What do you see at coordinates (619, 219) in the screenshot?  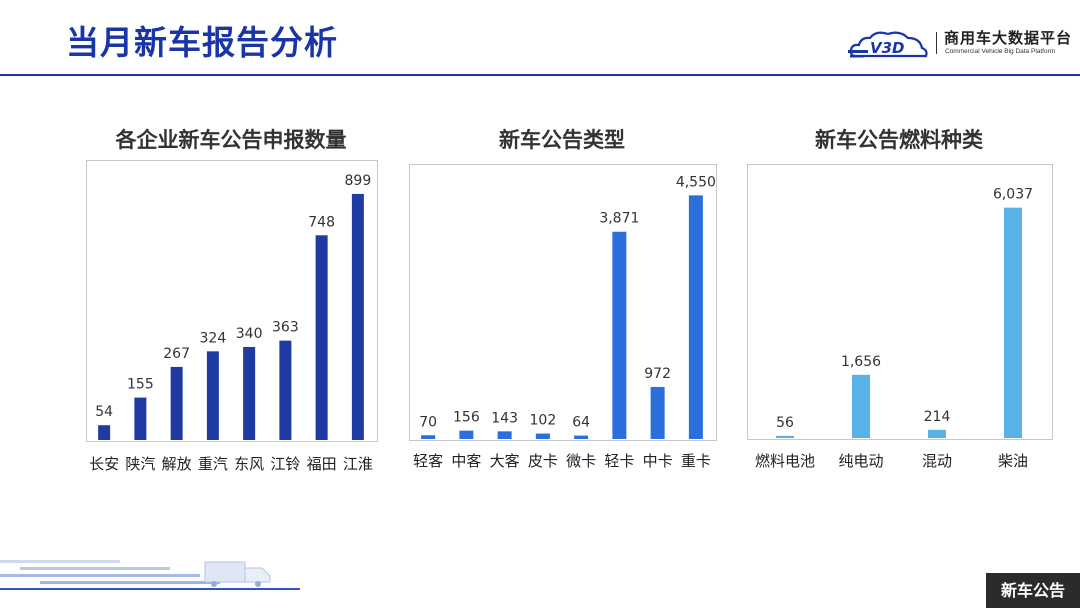 I see `type-value-label-5: 3,871` at bounding box center [619, 219].